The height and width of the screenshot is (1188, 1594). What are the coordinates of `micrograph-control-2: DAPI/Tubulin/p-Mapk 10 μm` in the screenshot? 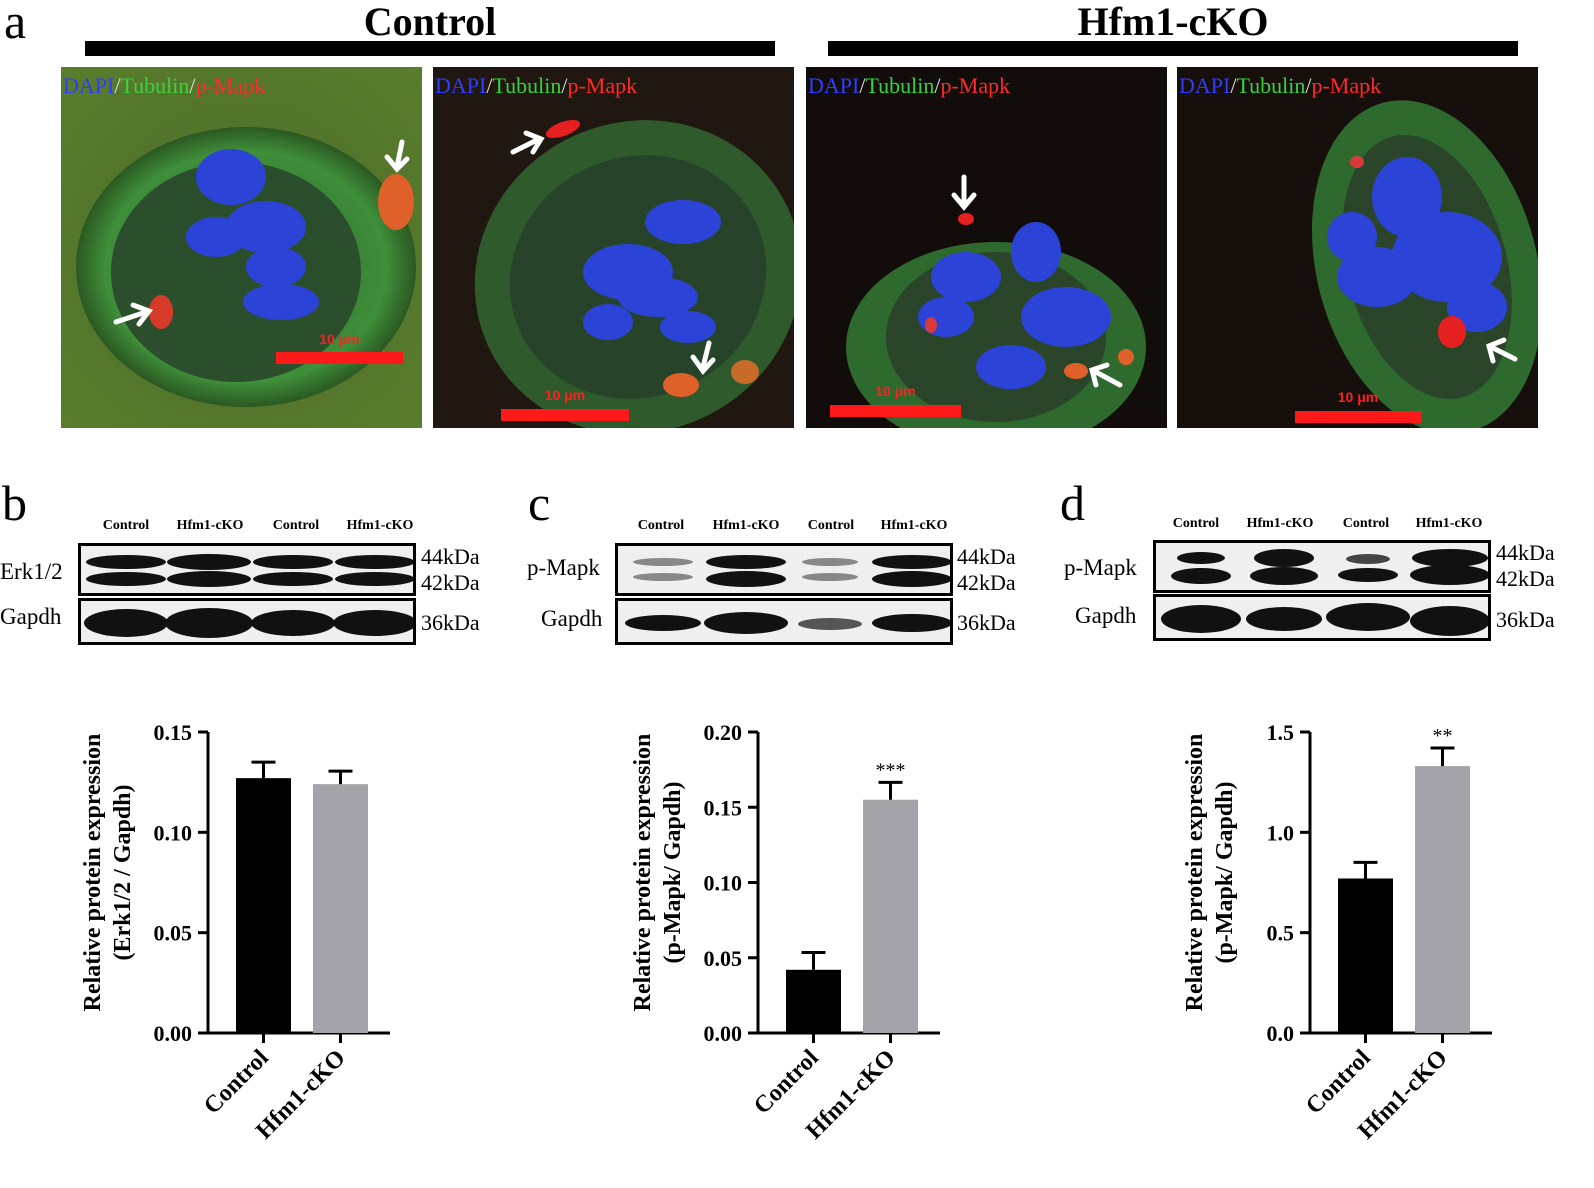 It's located at (613, 247).